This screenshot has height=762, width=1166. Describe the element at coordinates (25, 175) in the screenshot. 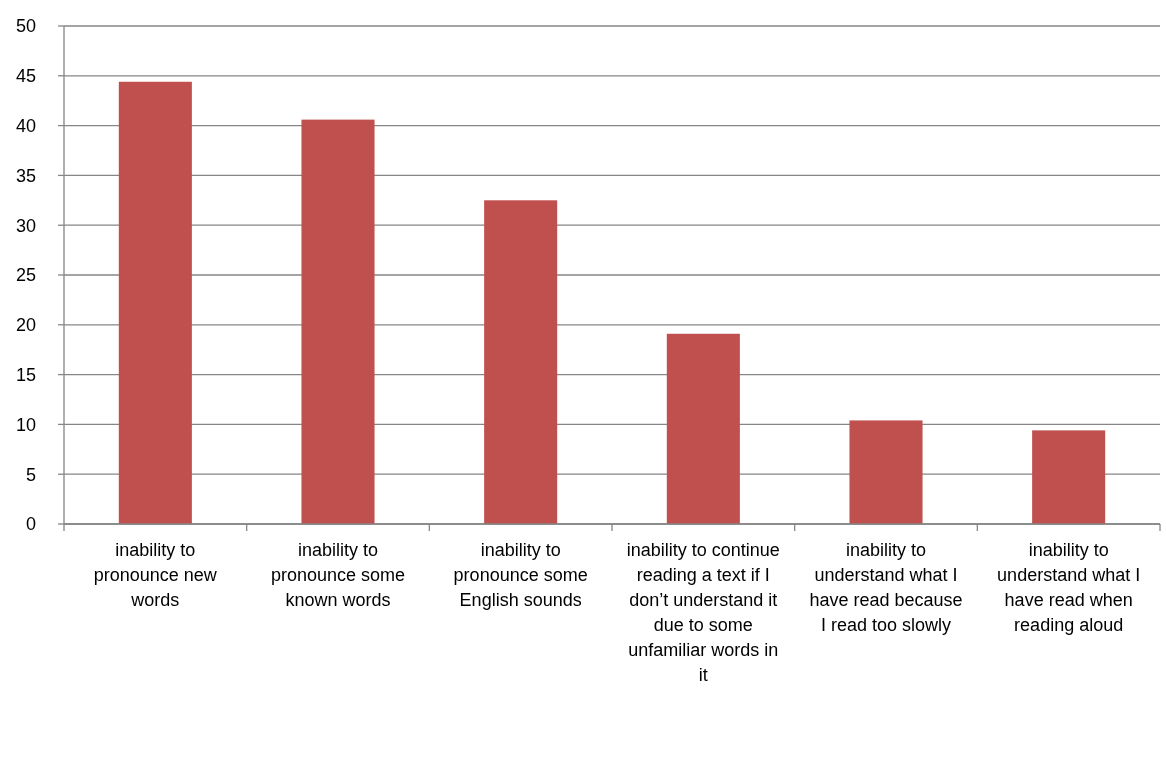

I see `y-tick-label: 35` at that location.